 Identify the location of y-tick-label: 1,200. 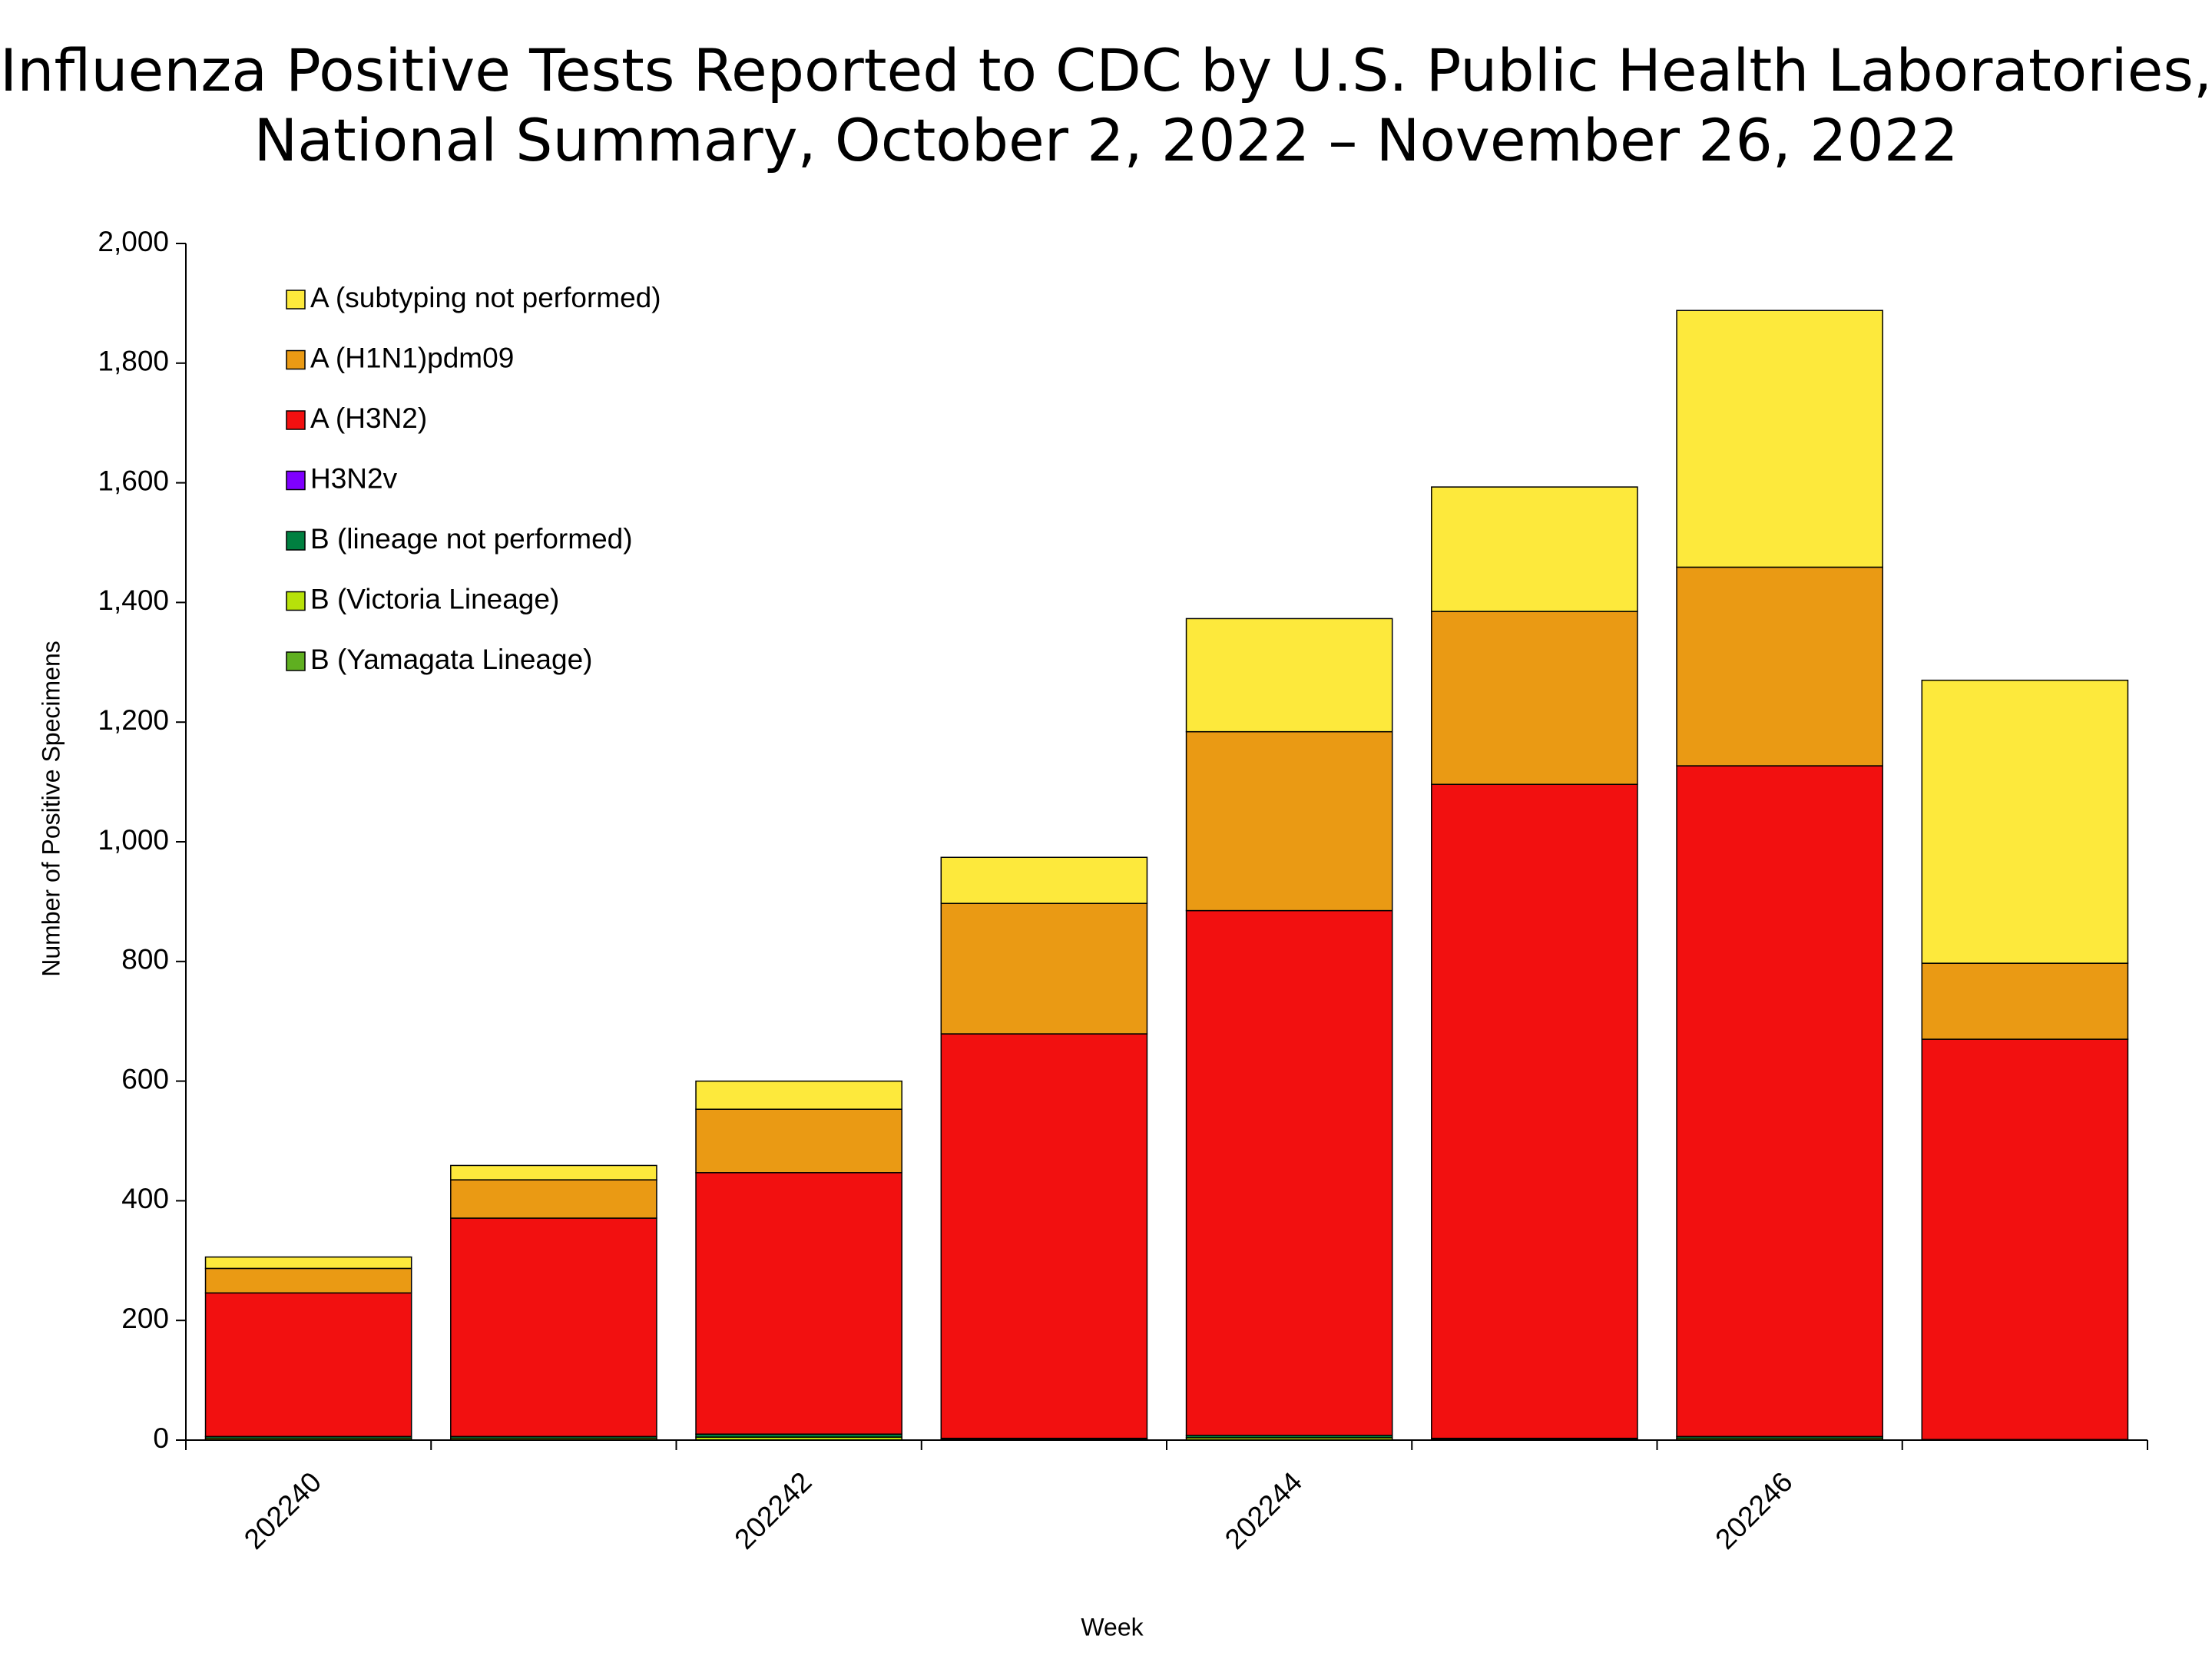
(133, 720).